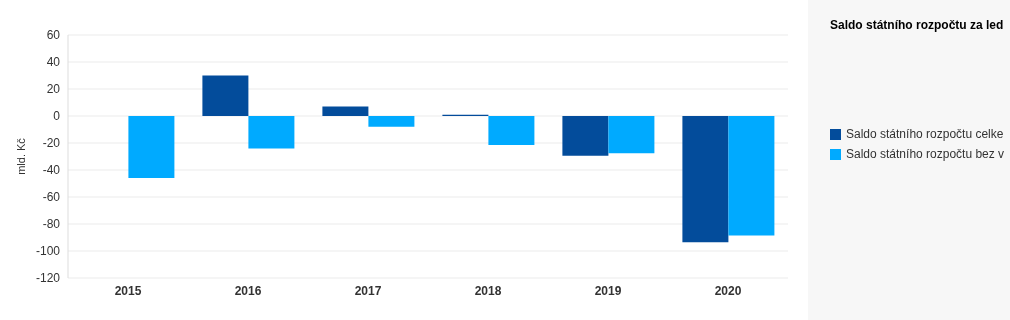  I want to click on legend-label: Saldo státního rozpočtu celke, so click(925, 134).